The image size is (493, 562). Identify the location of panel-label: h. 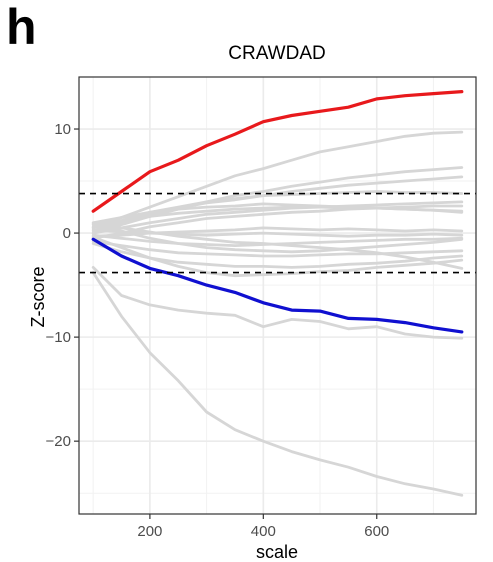
(21, 27).